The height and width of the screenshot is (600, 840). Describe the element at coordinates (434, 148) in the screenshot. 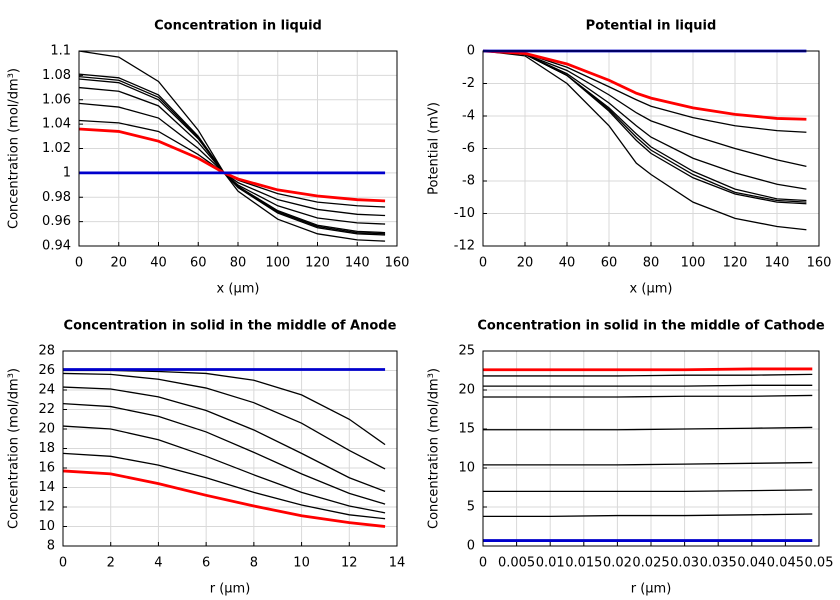

I see `y-axis-label: Potential (mV)` at that location.